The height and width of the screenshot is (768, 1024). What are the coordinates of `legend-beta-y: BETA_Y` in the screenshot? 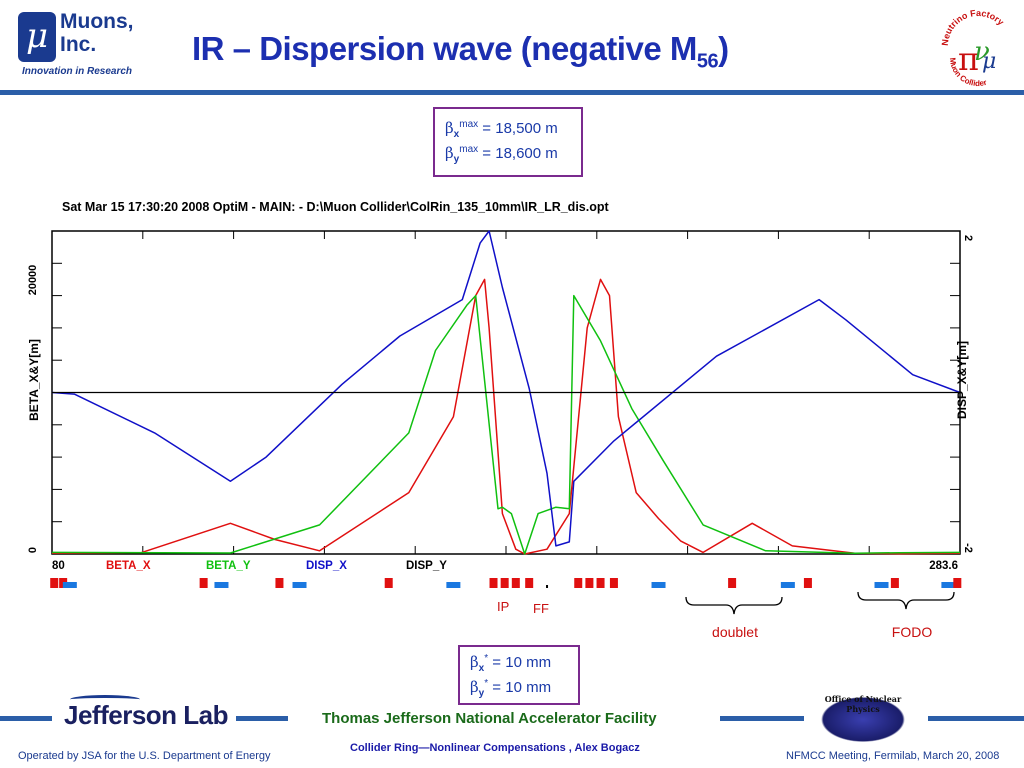 It's located at (228, 566).